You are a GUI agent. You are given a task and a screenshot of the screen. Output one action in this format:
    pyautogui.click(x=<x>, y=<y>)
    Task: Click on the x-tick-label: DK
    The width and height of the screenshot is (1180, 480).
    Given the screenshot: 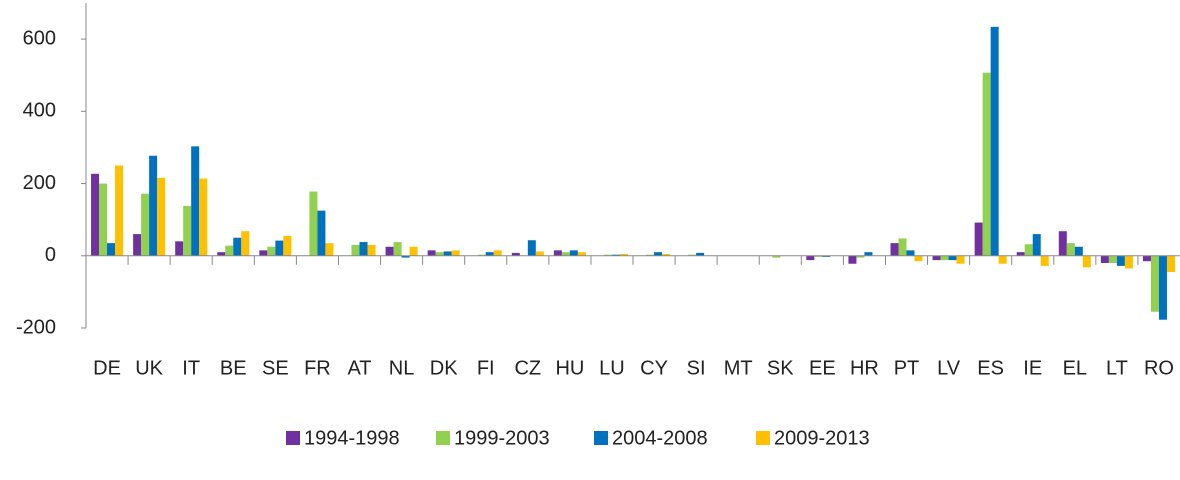 What is the action you would take?
    pyautogui.click(x=444, y=368)
    